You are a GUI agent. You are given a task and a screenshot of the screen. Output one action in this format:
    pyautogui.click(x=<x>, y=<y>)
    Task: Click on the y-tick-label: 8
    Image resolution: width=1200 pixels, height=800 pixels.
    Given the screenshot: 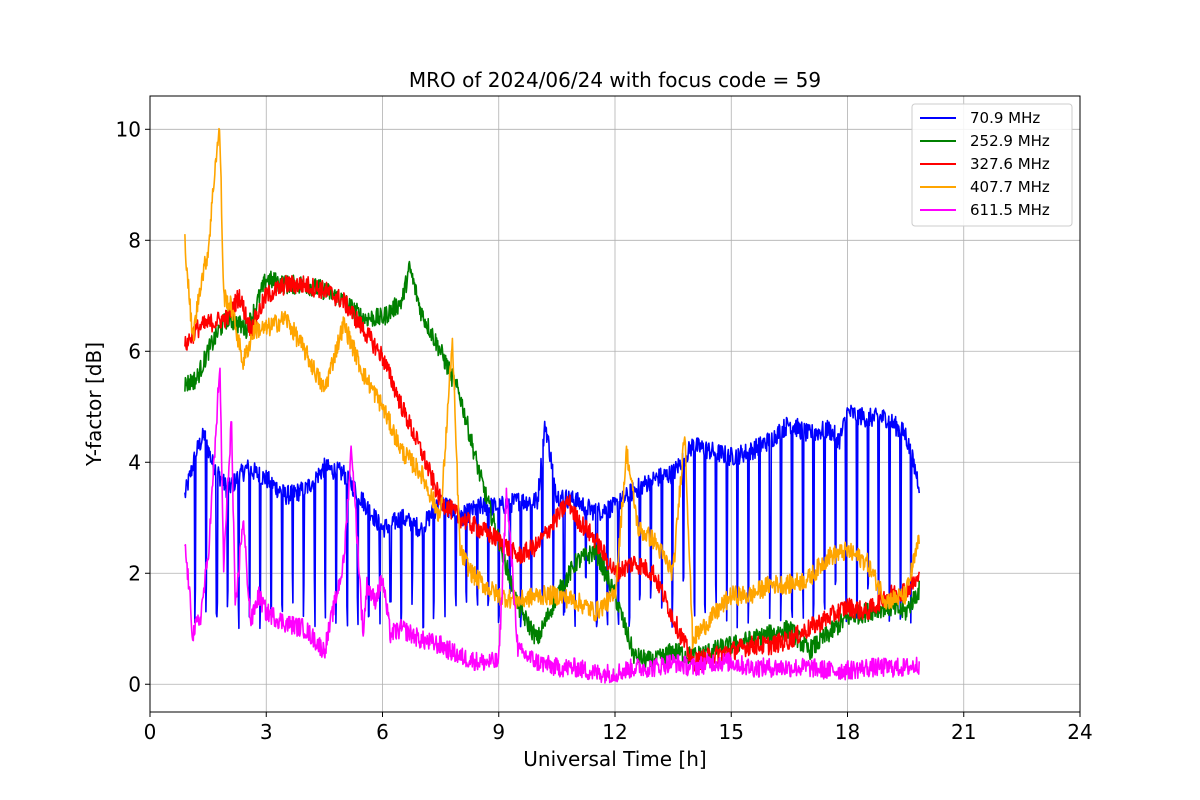 What is the action you would take?
    pyautogui.click(x=134, y=240)
    